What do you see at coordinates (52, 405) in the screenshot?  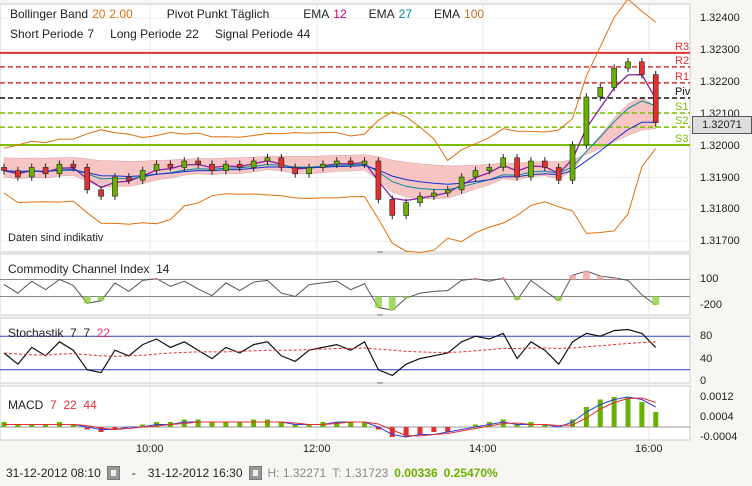 I see `macd-title: MACD 7 22 44` at bounding box center [52, 405].